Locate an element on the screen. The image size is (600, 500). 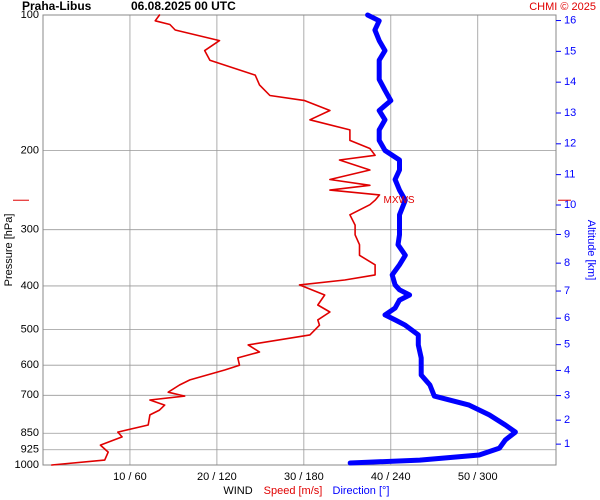
x-tick-label: 30 / 180 is located at coordinates (304, 477).